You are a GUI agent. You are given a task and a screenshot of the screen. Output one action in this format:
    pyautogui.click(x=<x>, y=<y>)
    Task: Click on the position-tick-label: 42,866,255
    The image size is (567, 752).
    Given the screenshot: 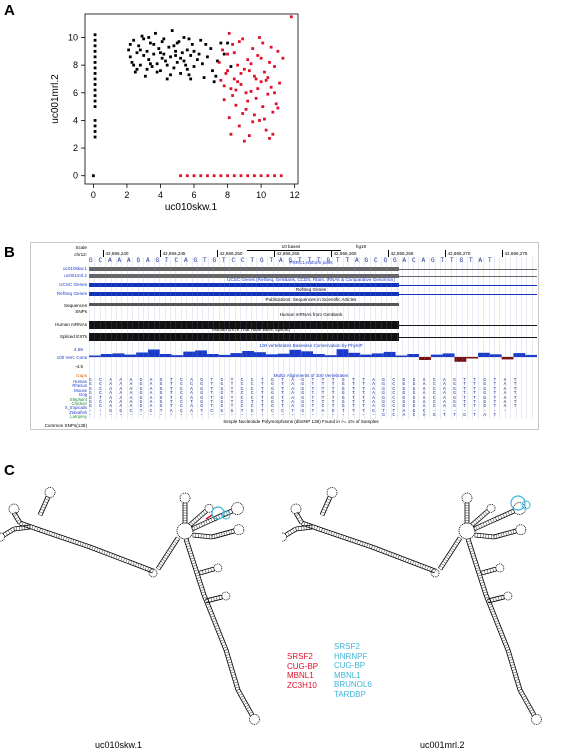 What is the action you would take?
    pyautogui.click(x=288, y=253)
    